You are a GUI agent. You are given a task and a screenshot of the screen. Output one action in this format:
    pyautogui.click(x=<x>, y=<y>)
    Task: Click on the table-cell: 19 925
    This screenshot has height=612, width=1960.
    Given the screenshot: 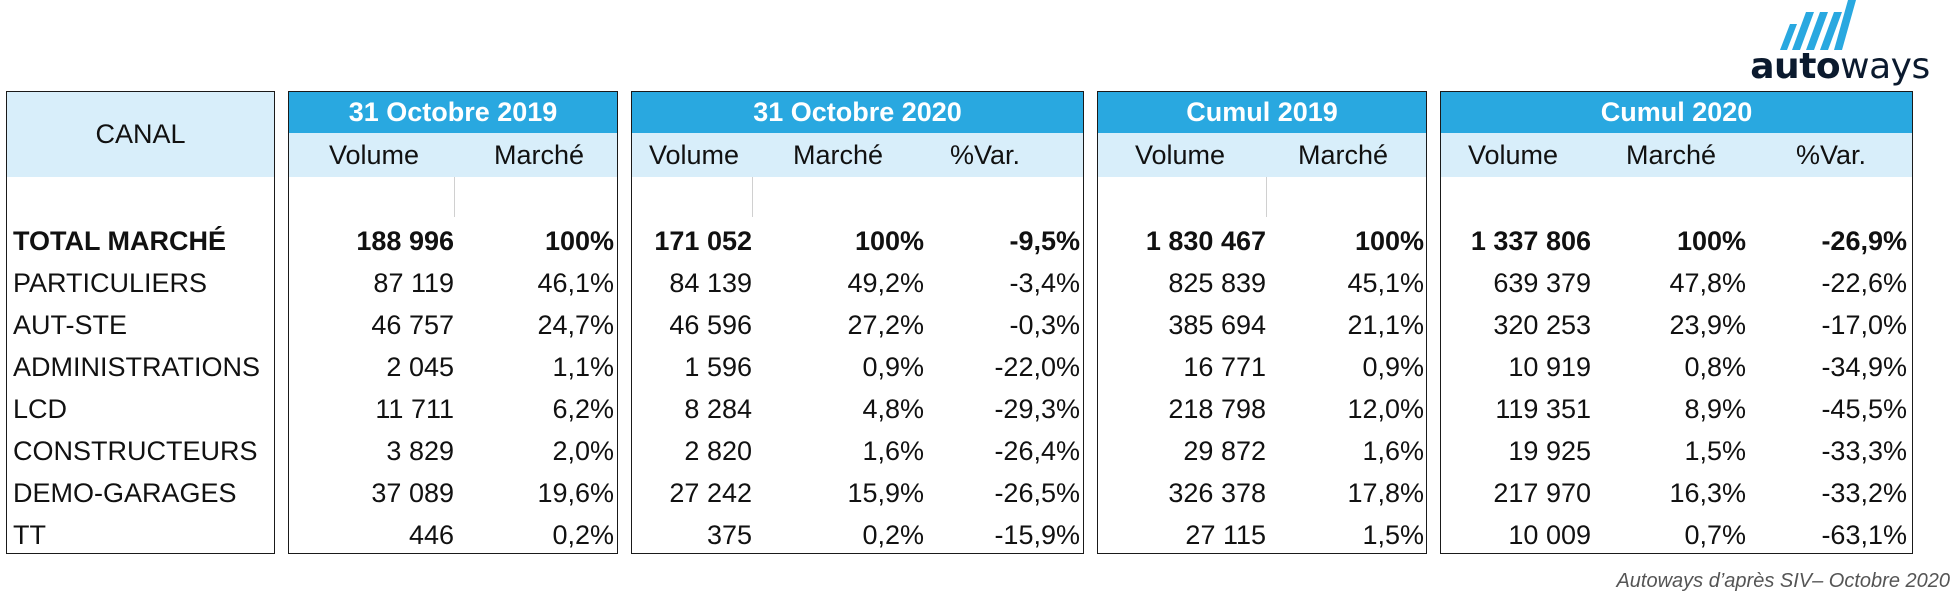 What is the action you would take?
    pyautogui.click(x=1549, y=451)
    